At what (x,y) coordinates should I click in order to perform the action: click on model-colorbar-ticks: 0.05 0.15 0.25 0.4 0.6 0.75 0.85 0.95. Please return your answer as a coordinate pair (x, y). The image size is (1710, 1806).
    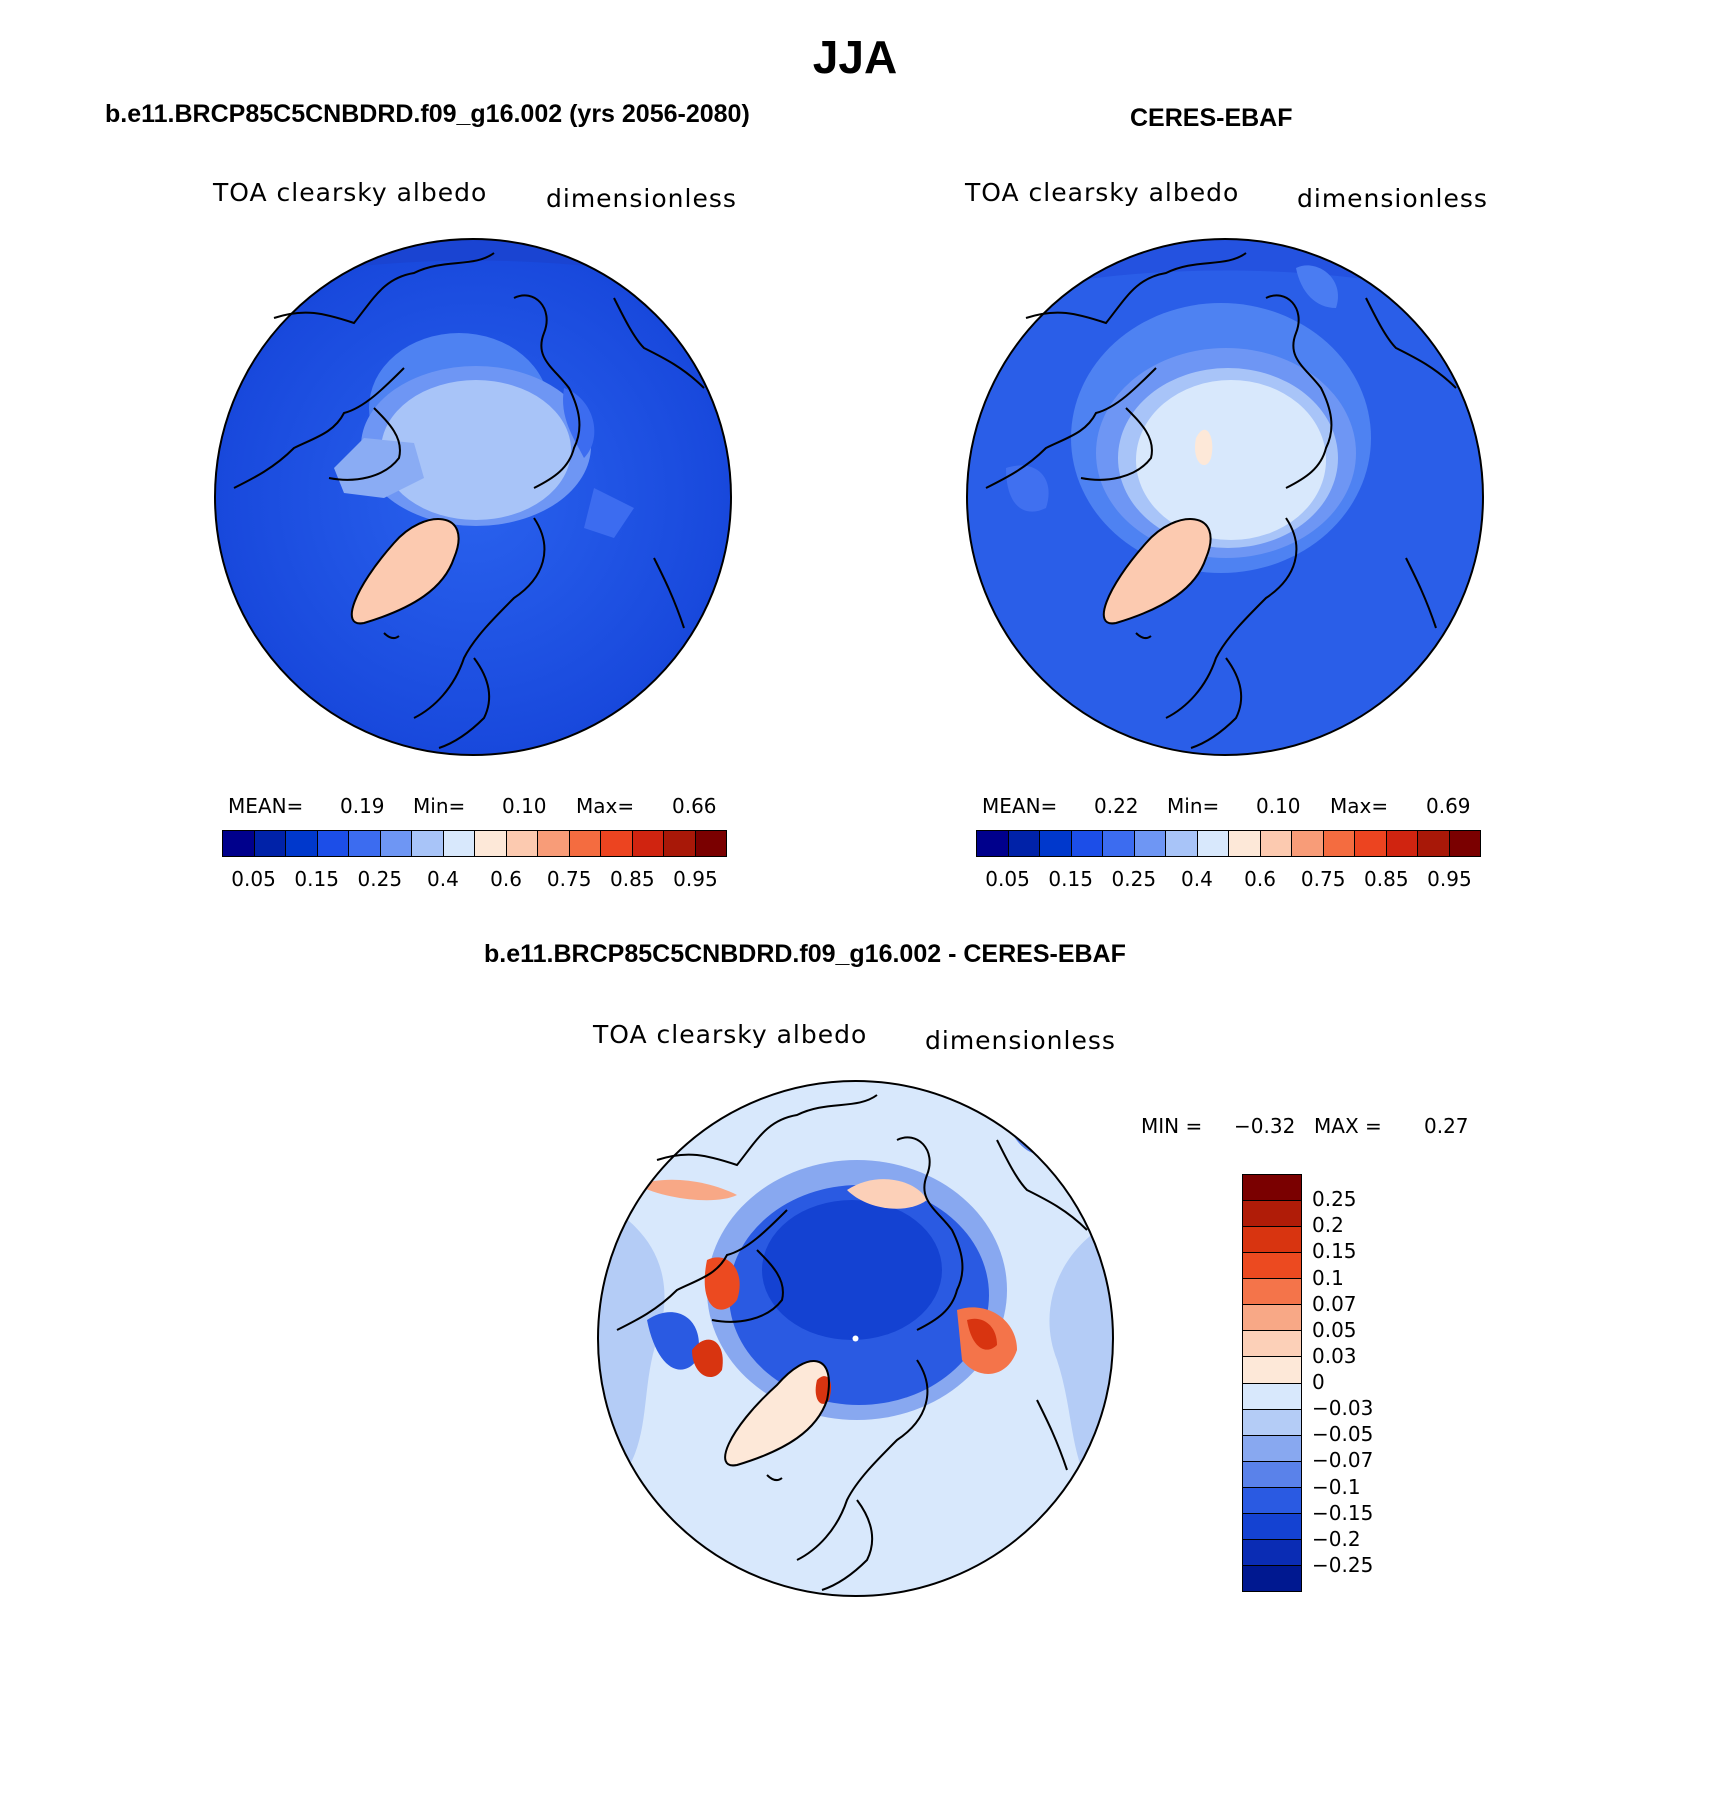
    Looking at the image, I should click on (474, 879).